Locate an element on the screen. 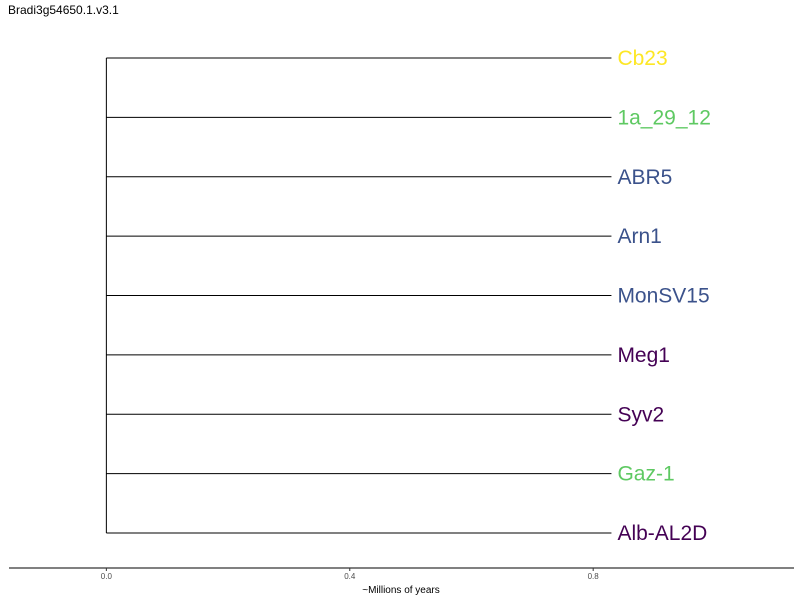  x-tick-label: 0.4 is located at coordinates (350, 576).